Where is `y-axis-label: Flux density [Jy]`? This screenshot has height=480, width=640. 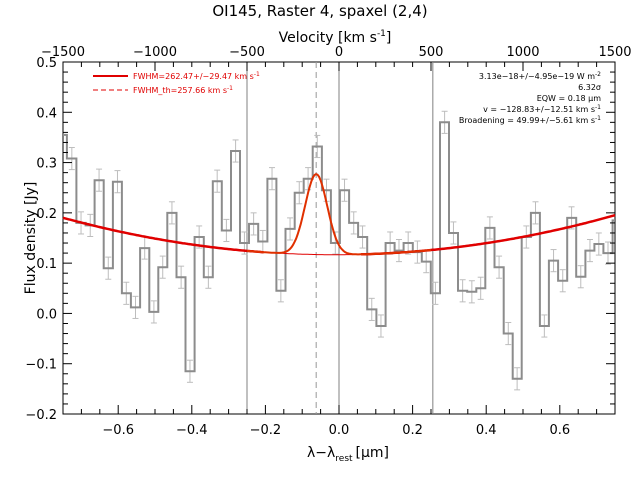
y-axis-label: Flux density [Jy] is located at coordinates (31, 238).